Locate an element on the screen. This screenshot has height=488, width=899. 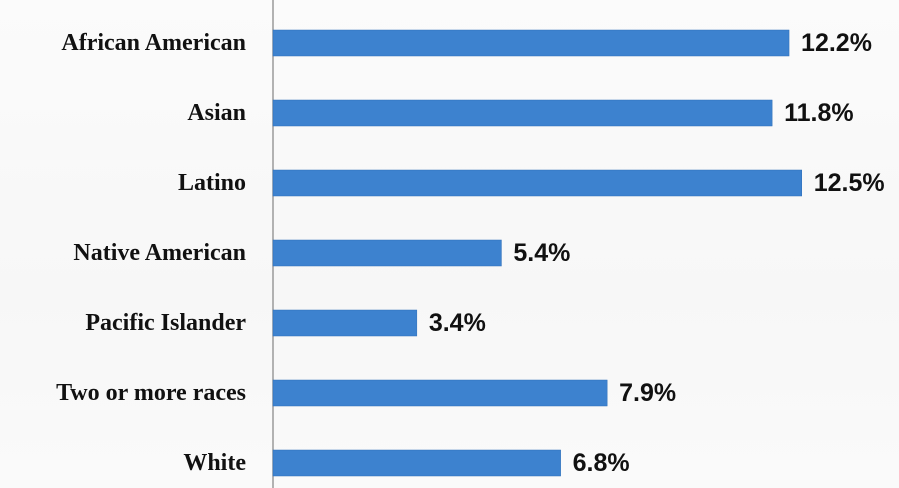
bar-asian is located at coordinates (522, 113).